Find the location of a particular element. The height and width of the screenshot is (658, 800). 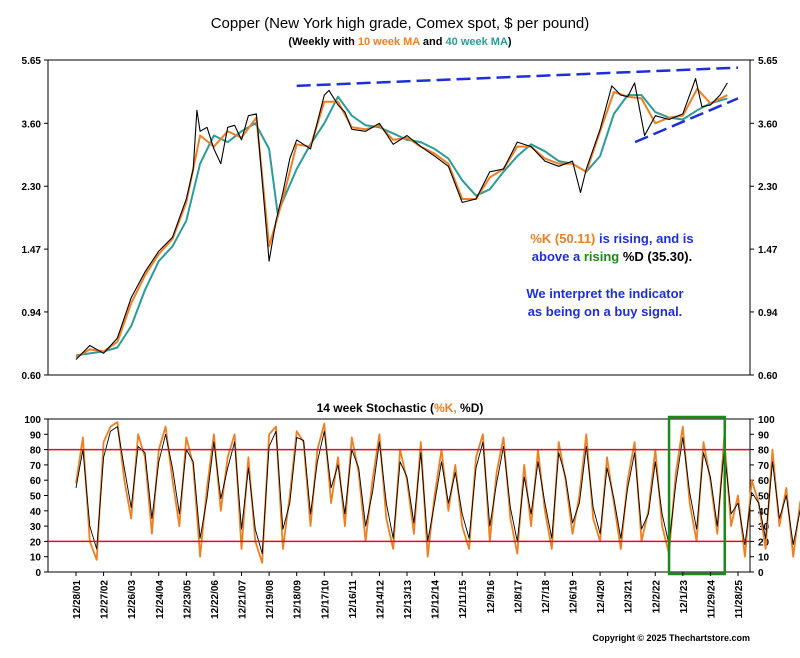

price-tick-label-right: 3.60 is located at coordinates (768, 124).